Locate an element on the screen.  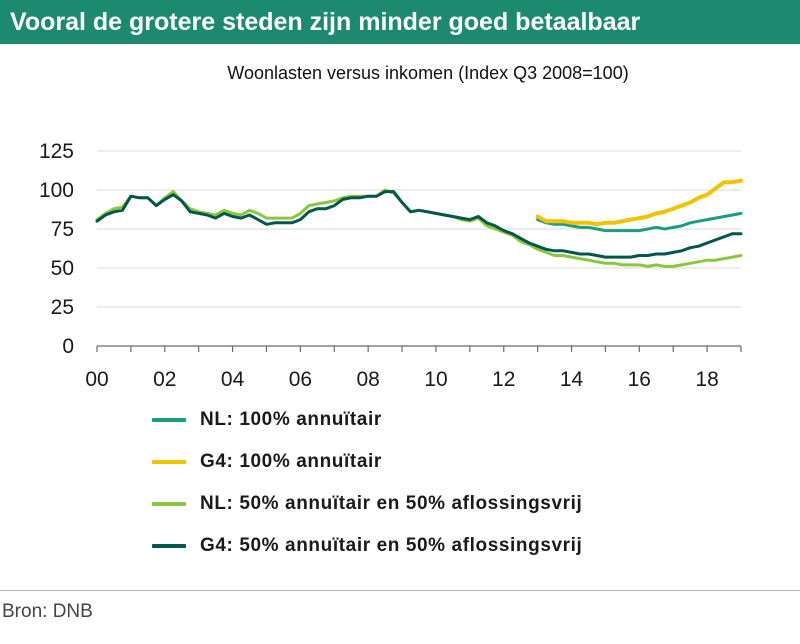
x-tick-label: 16 is located at coordinates (639, 379).